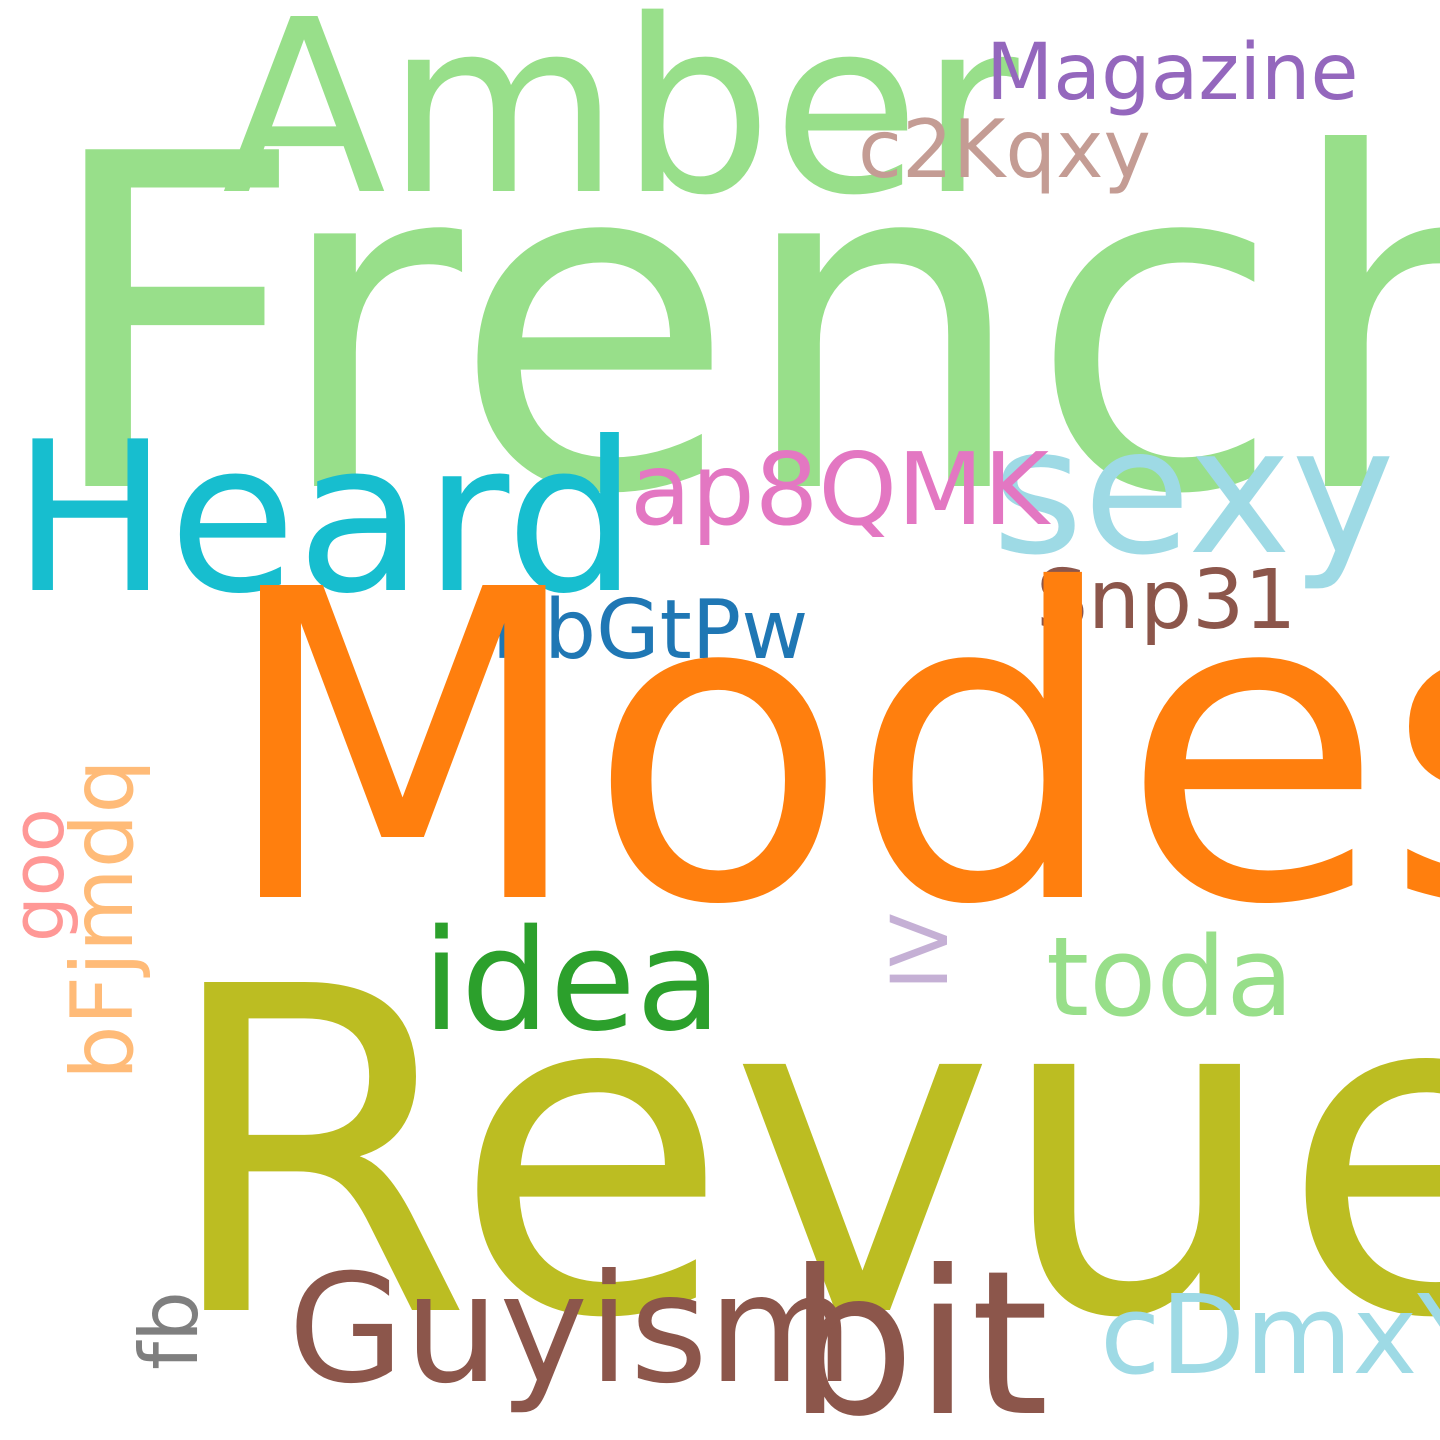 This screenshot has height=1440, width=1440. I want to click on word-magazine: Magazine, so click(1172, 73).